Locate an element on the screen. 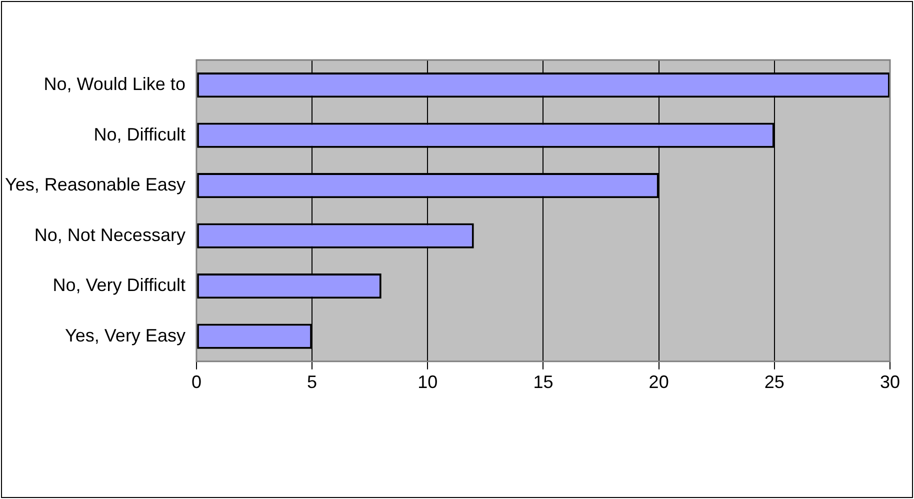 The height and width of the screenshot is (499, 914). x-tick-label: 10 is located at coordinates (428, 382).